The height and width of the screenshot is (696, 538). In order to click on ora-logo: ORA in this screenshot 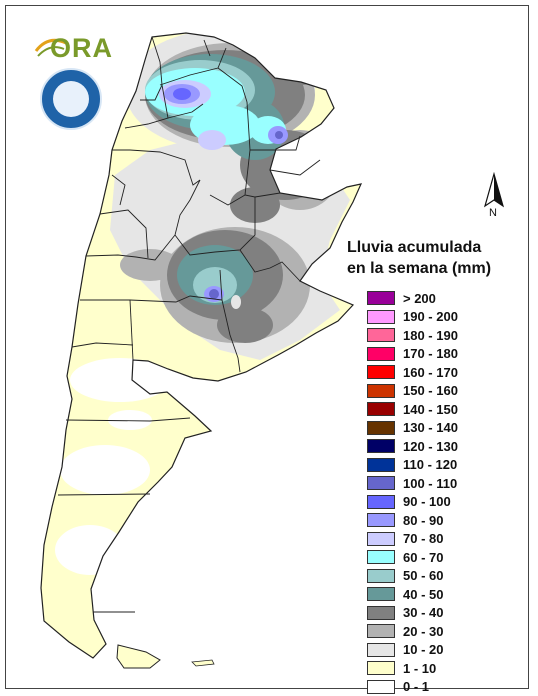, I will do `click(73, 47)`.